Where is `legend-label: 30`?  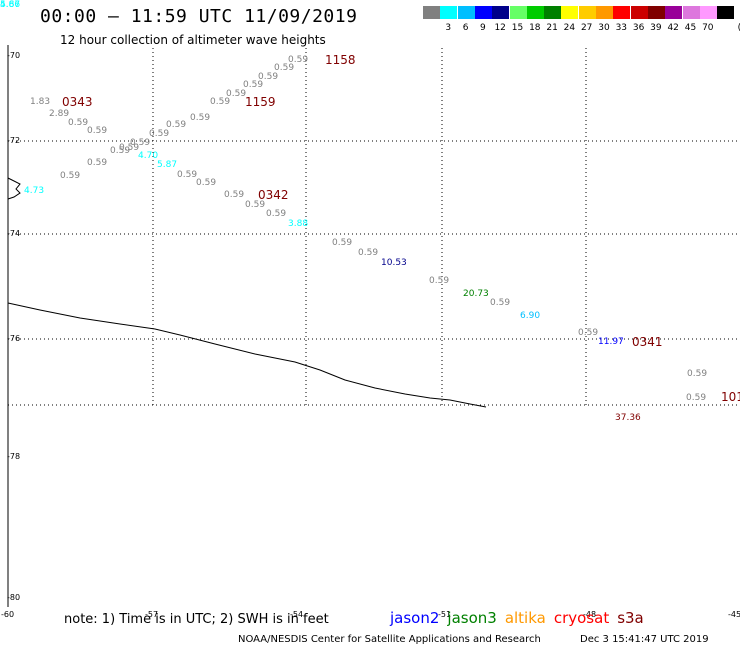
legend-label: 30 is located at coordinates (604, 28).